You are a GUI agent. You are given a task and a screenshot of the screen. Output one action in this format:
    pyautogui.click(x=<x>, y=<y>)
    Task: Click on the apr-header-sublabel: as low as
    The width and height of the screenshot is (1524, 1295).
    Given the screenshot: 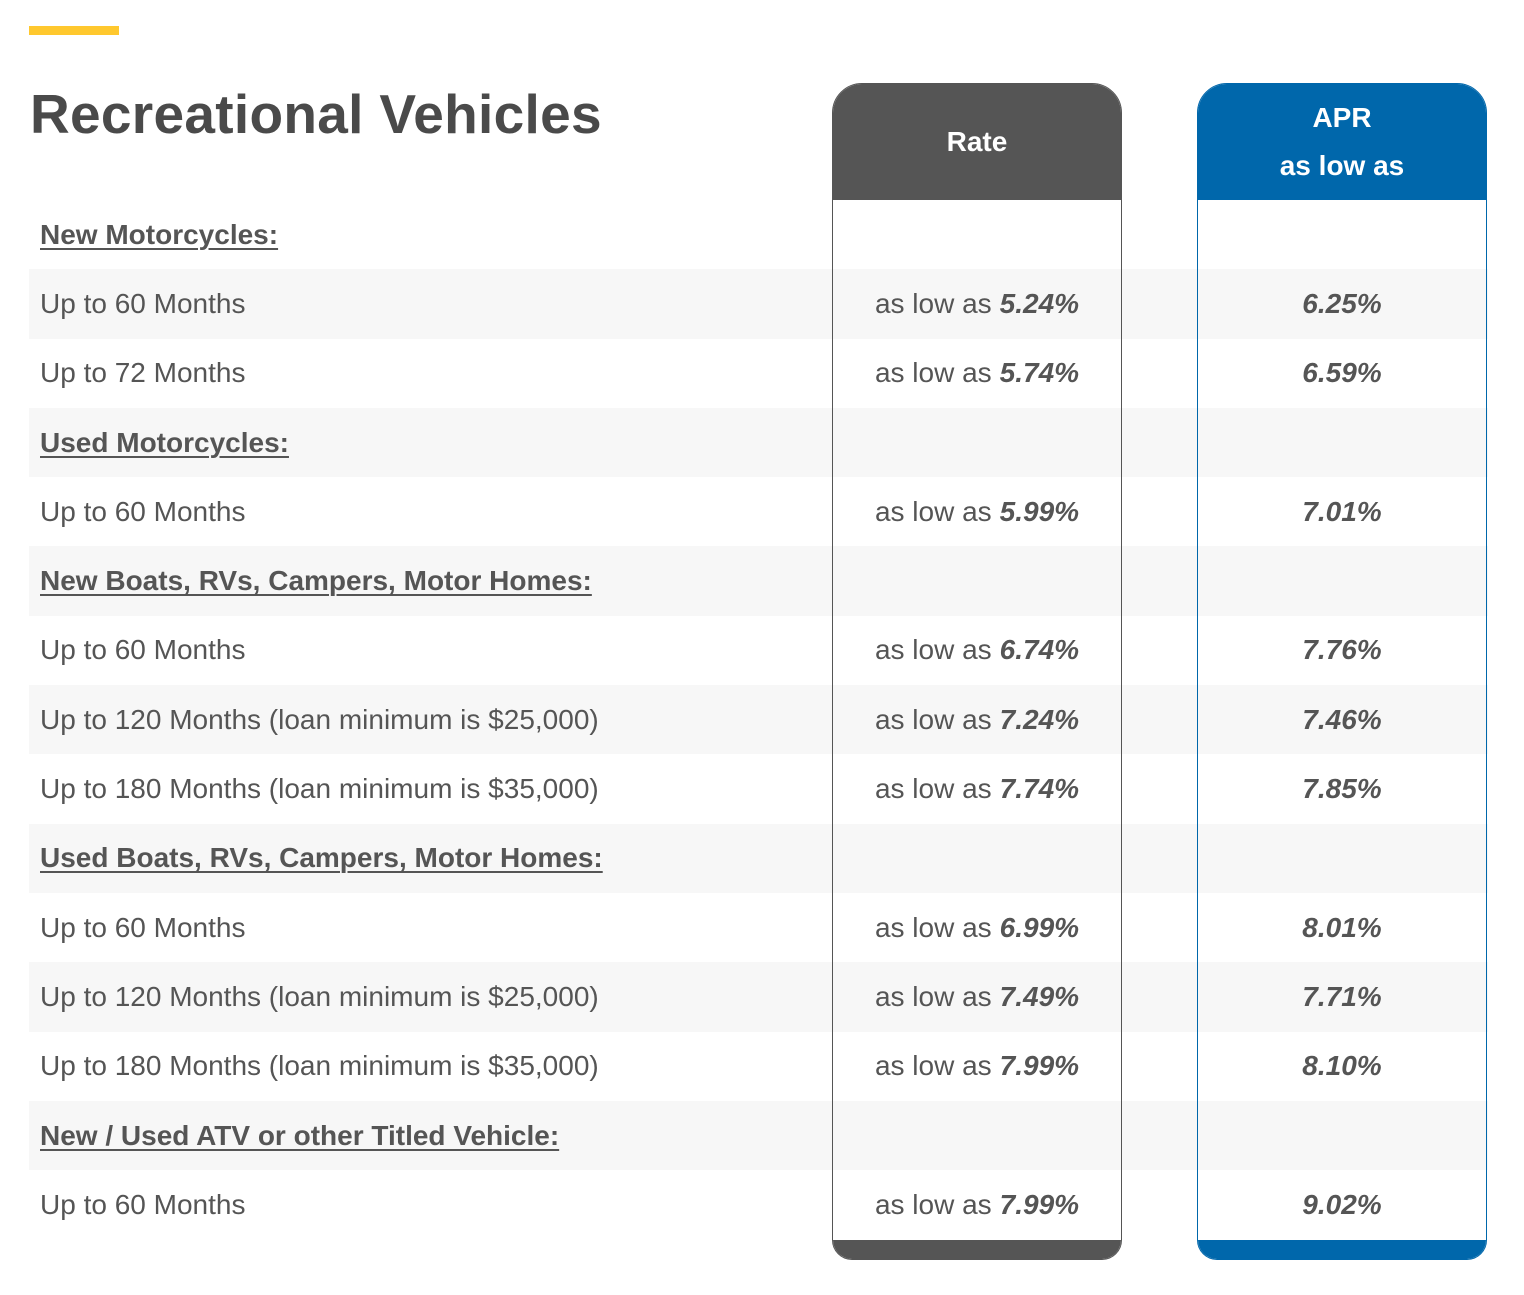 What is the action you would take?
    pyautogui.click(x=1342, y=165)
    